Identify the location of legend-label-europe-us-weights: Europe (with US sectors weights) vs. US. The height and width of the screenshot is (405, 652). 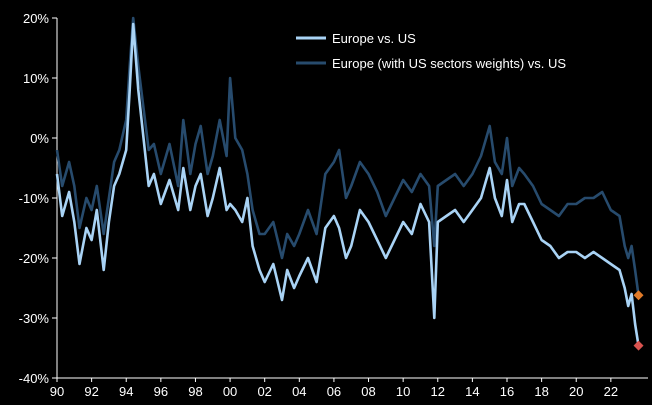
(449, 63).